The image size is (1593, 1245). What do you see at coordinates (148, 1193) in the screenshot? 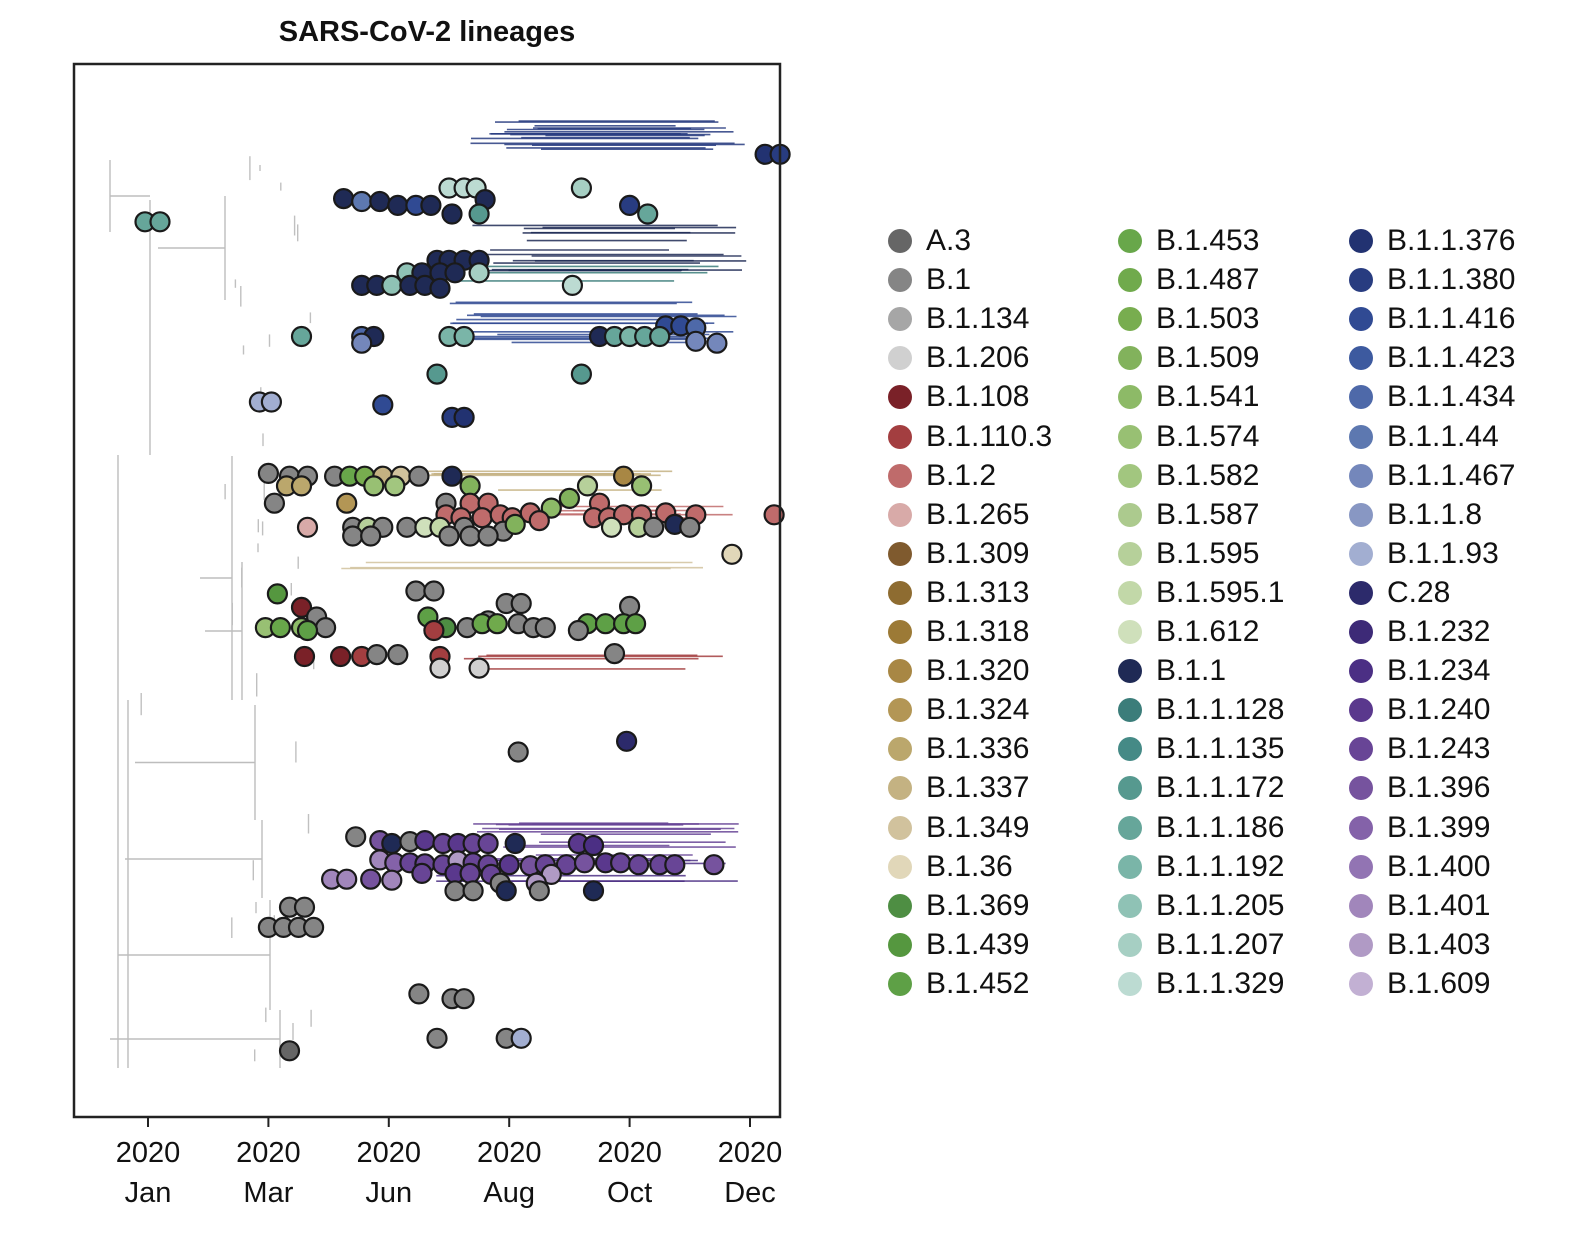
I see `x-tick-label-month: Jan` at bounding box center [148, 1193].